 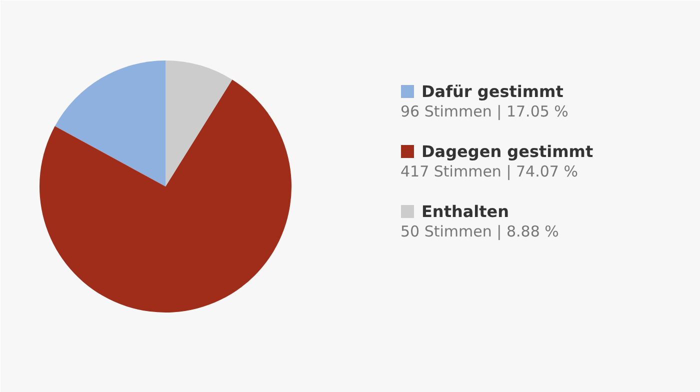 I want to click on legend-label: Enthalten, so click(x=466, y=211).